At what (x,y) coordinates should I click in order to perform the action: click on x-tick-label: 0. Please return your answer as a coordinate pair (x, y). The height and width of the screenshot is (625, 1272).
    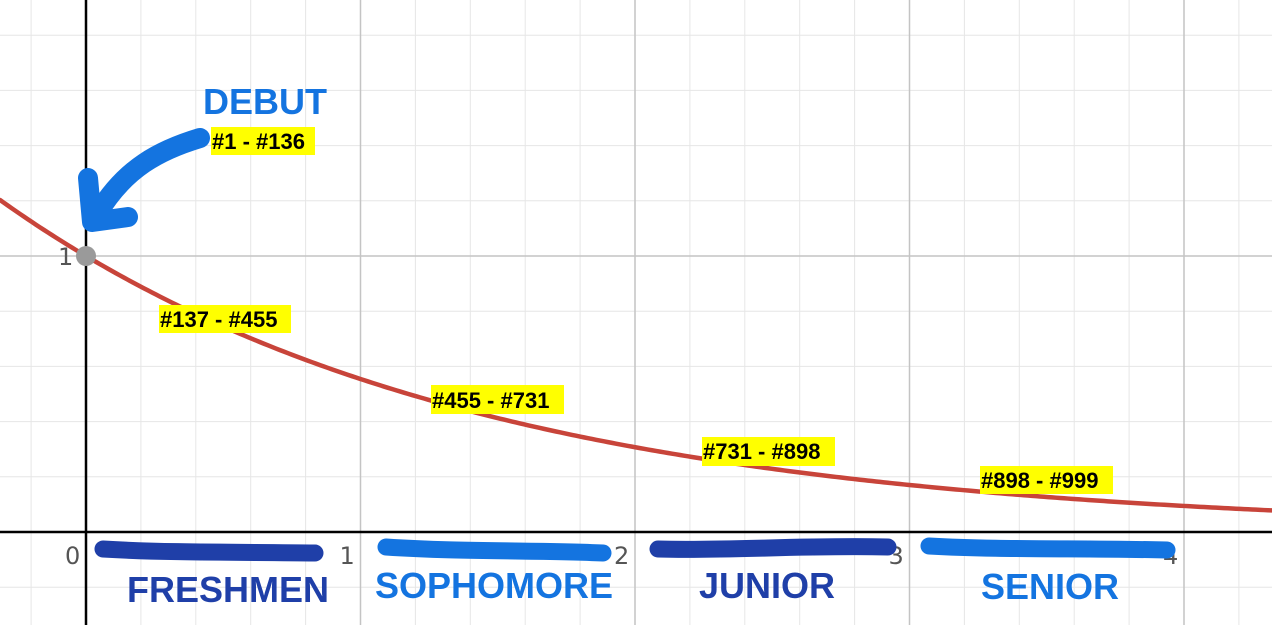
    Looking at the image, I should click on (72, 556).